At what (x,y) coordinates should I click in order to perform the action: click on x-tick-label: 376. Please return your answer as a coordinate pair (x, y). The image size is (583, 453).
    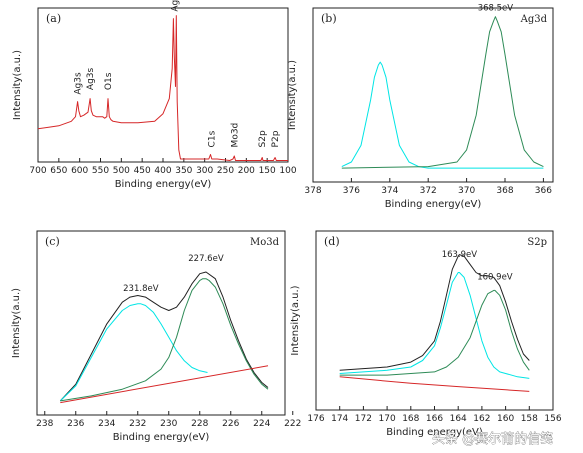
    Looking at the image, I should click on (351, 191).